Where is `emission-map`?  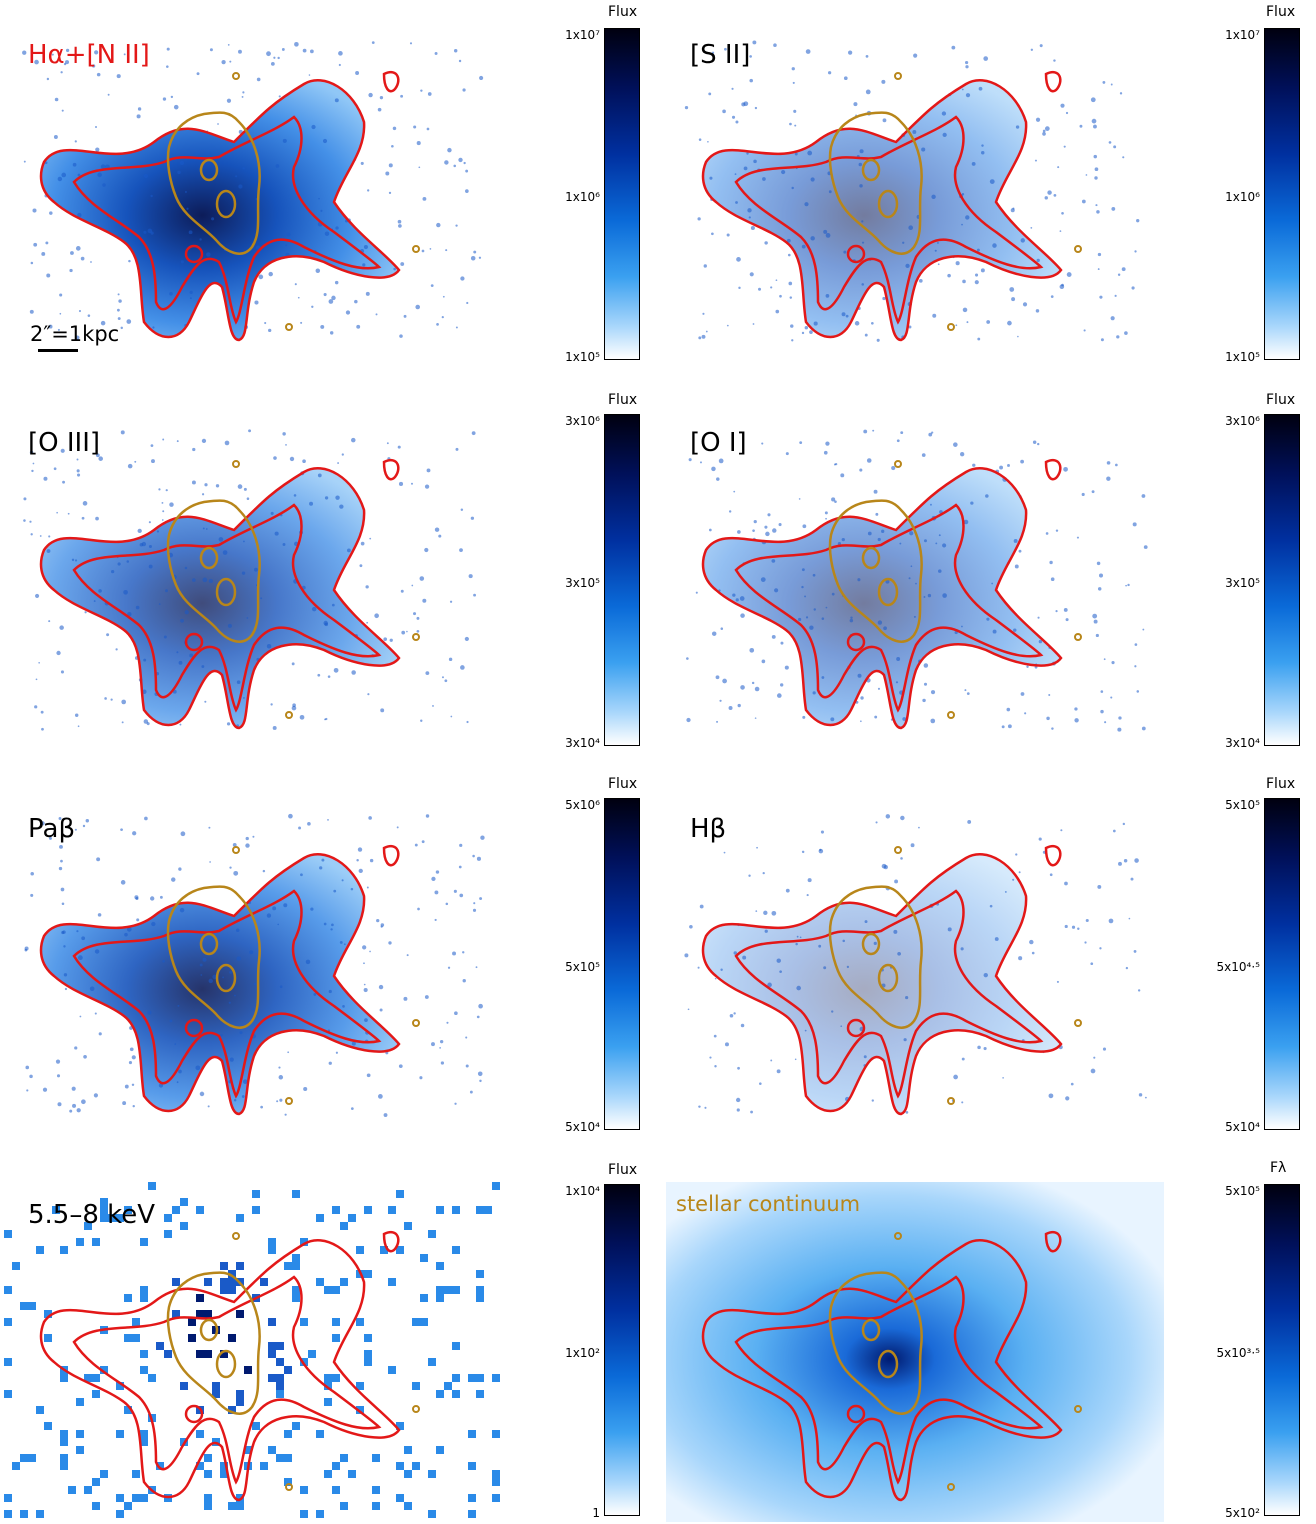
emission-map is located at coordinates (252, 1350).